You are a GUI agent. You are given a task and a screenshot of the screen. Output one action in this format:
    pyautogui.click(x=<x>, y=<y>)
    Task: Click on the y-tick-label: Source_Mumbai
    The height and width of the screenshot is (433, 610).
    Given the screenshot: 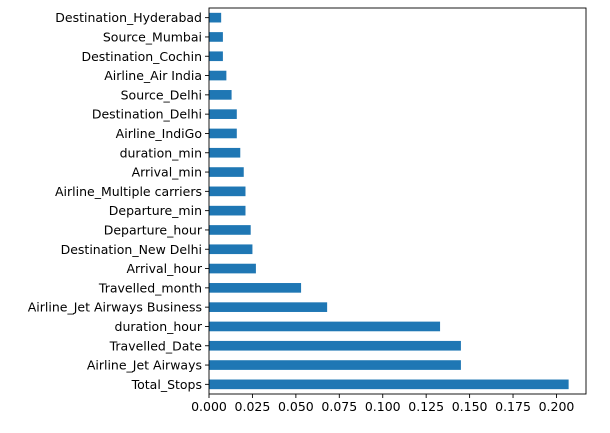 What is the action you would take?
    pyautogui.click(x=152, y=36)
    